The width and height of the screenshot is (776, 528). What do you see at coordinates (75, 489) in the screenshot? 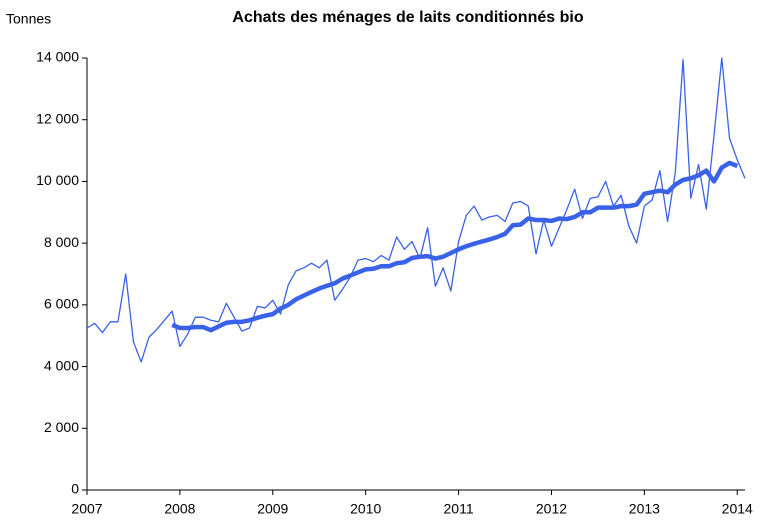
I see `y-tick-label: 0` at bounding box center [75, 489].